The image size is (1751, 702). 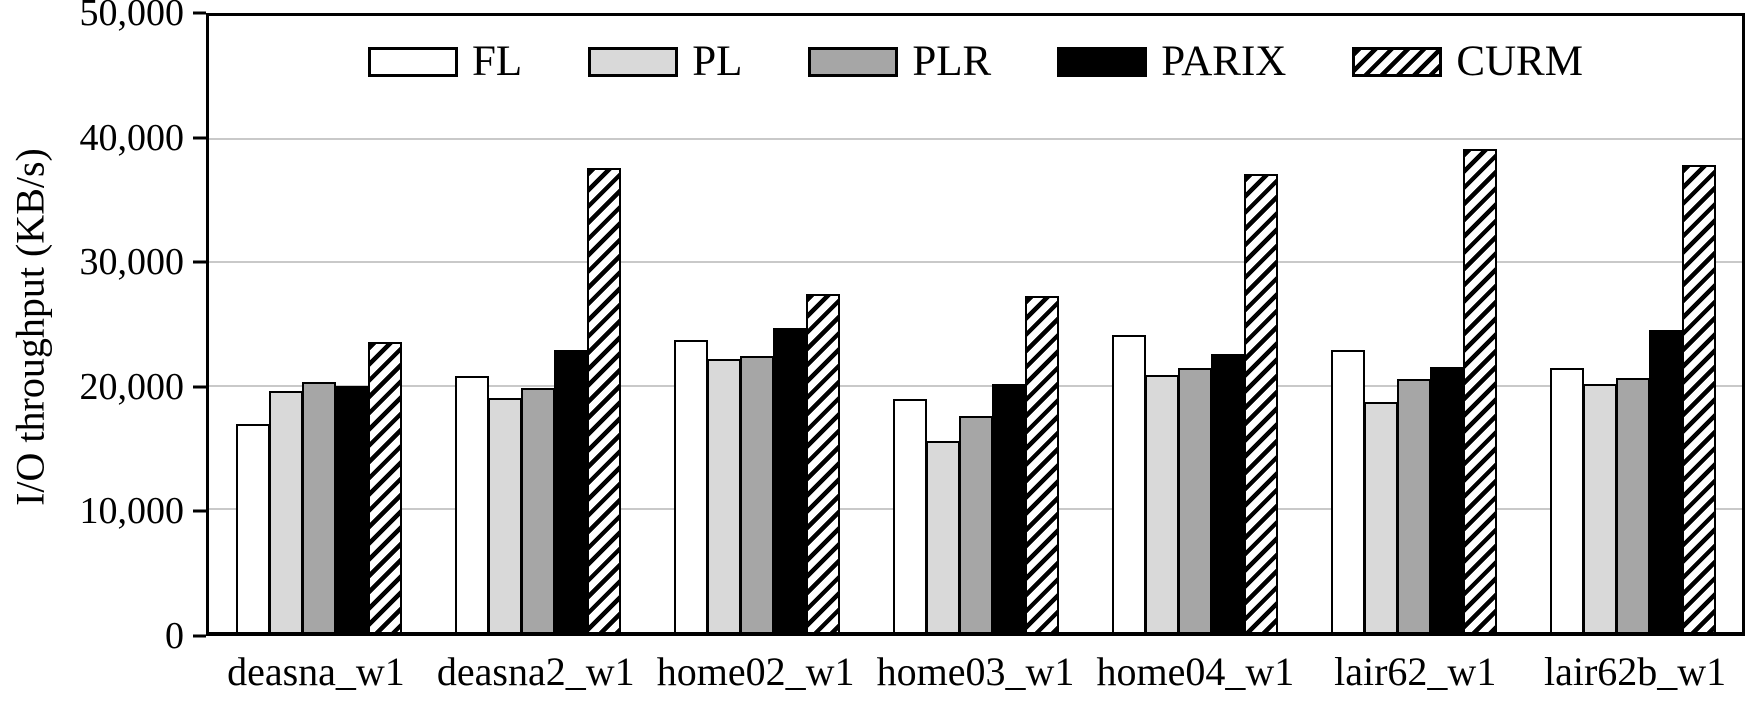 I want to click on legend-item-plr: PLR, so click(x=899, y=61).